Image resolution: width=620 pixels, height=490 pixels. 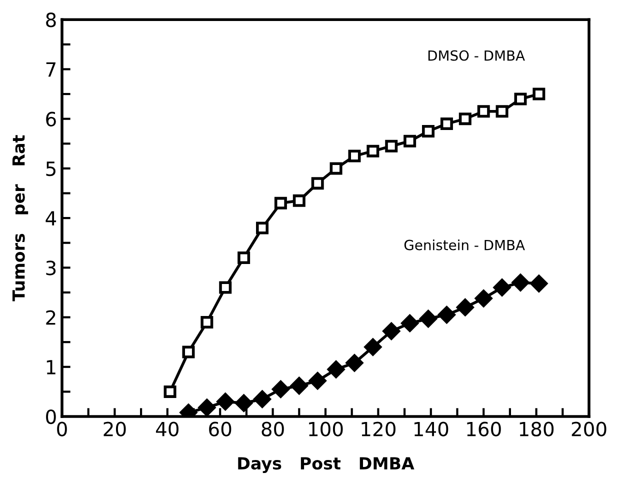 I want to click on x-tick-label: 60, so click(x=220, y=429).